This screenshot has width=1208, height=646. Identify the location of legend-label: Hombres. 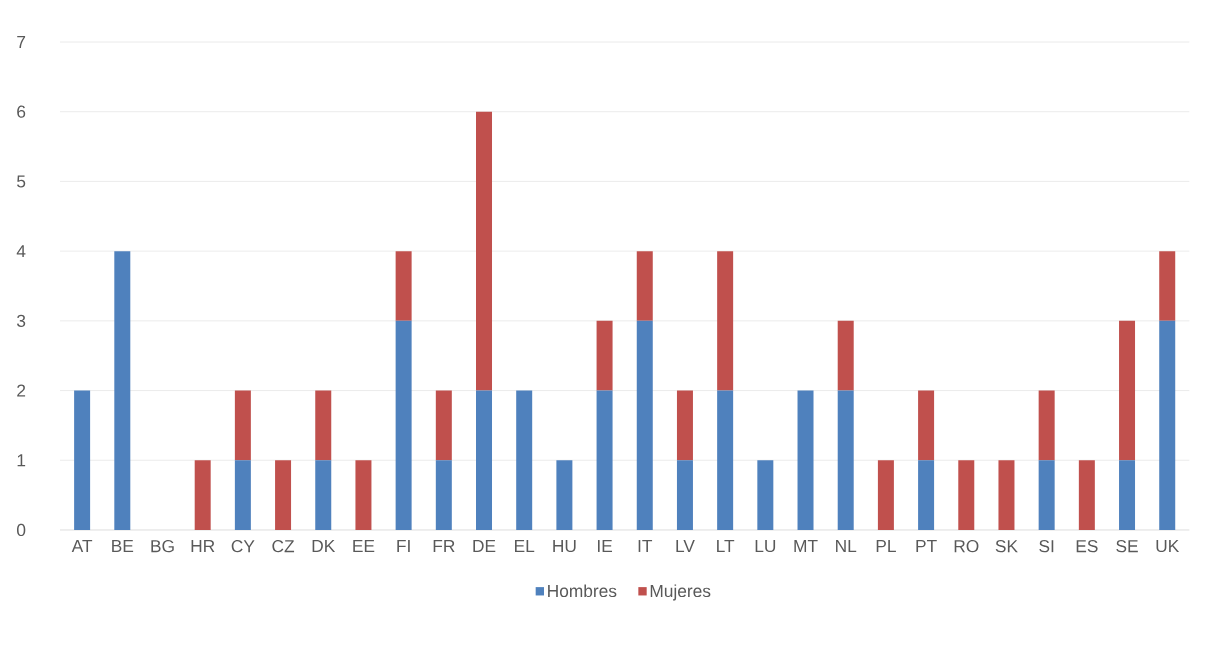
(582, 591).